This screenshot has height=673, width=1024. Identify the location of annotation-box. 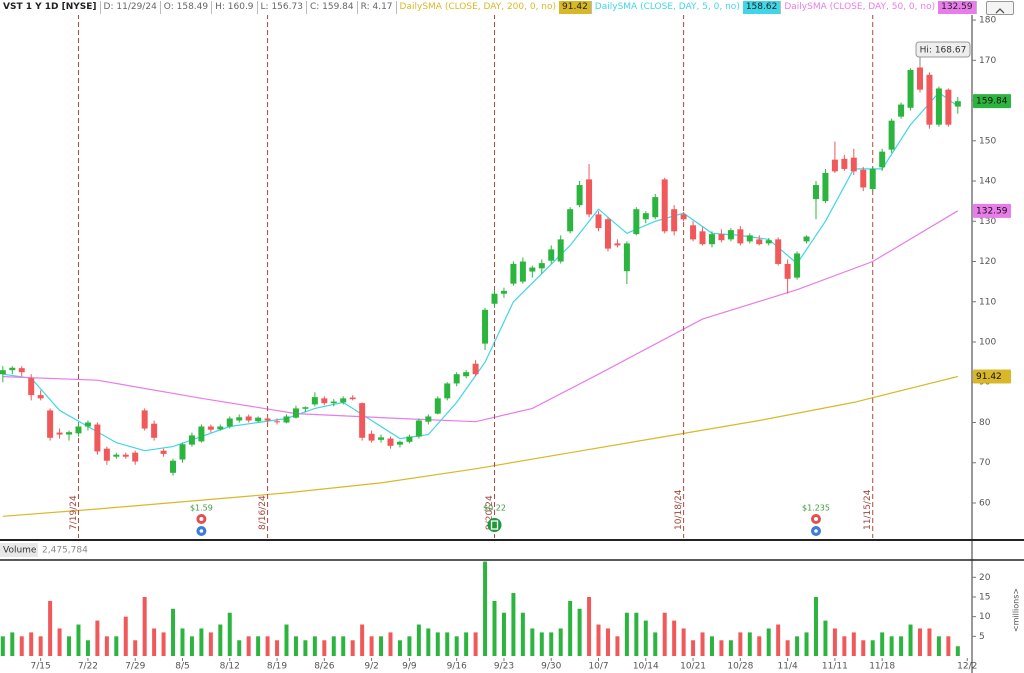
(943, 49).